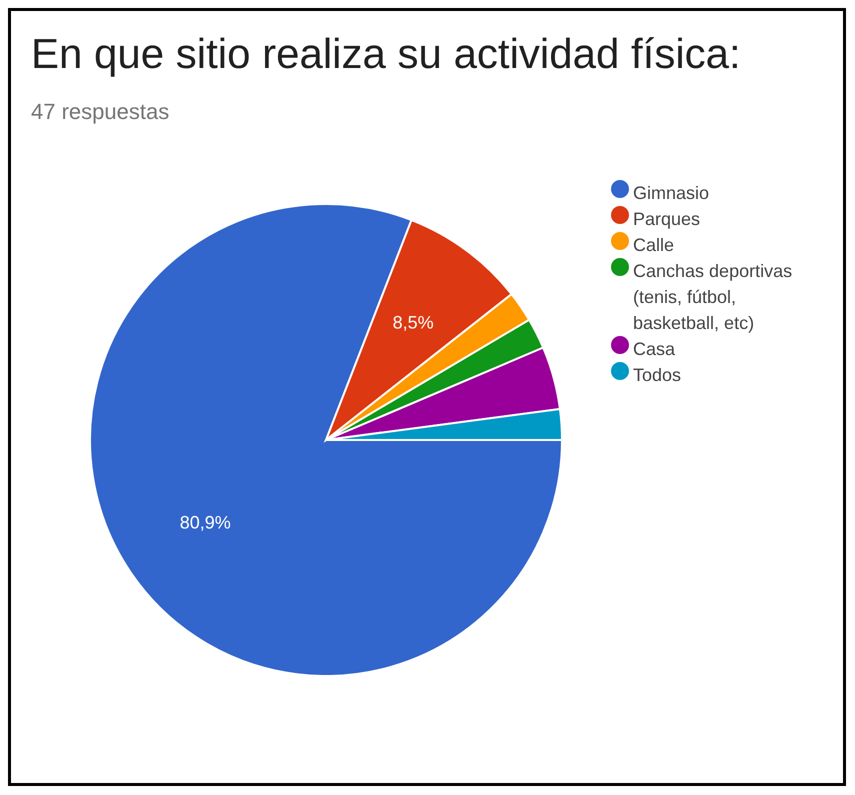  I want to click on legend-label: Calle, so click(654, 245).